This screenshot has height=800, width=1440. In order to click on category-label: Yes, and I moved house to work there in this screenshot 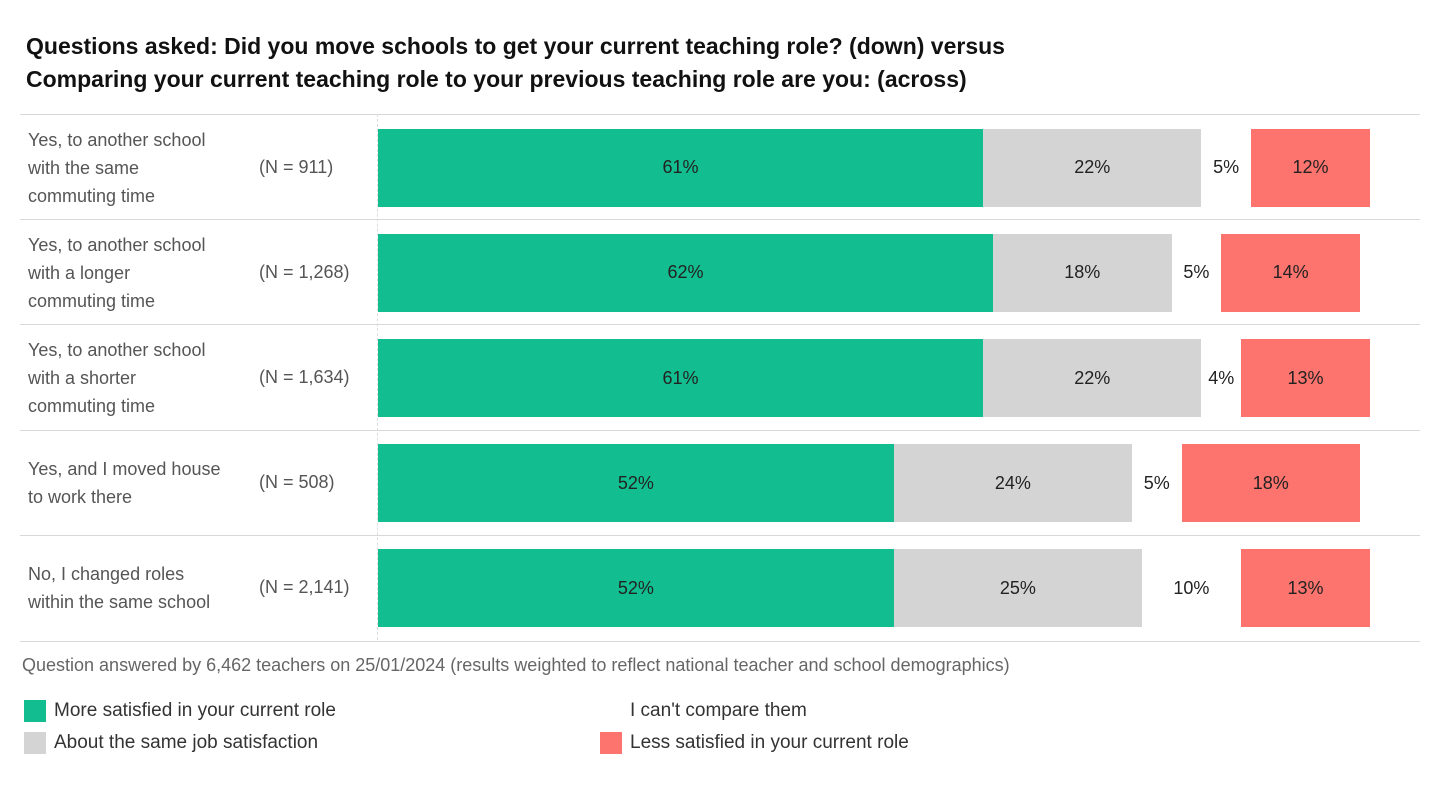, I will do `click(140, 483)`.